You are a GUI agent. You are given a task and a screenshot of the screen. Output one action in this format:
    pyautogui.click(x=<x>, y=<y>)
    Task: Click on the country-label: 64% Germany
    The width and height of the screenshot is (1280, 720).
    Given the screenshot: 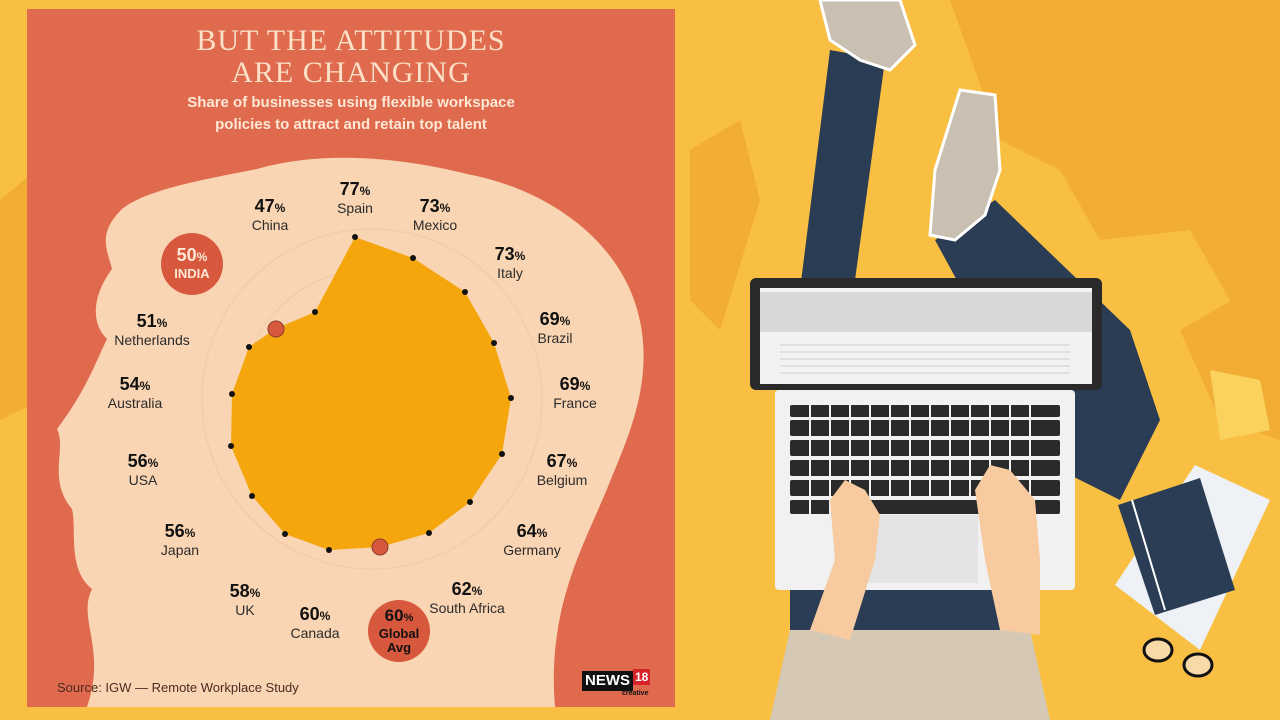 What is the action you would take?
    pyautogui.click(x=532, y=540)
    